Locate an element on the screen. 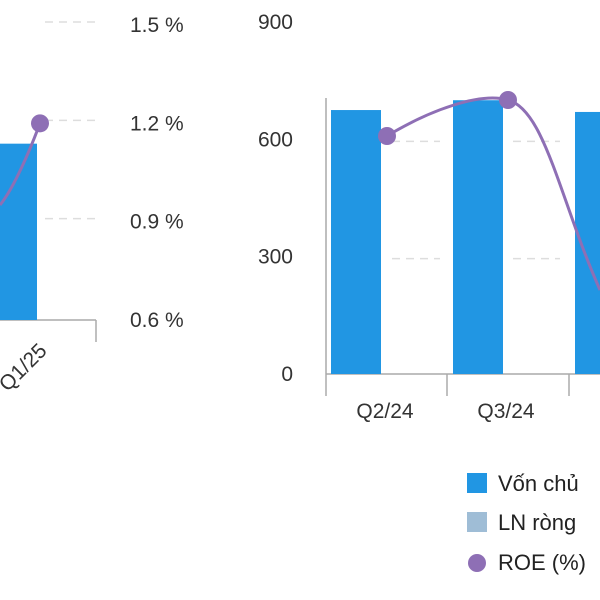 The height and width of the screenshot is (600, 600). legend-label-von: Vốn chủ is located at coordinates (538, 483).